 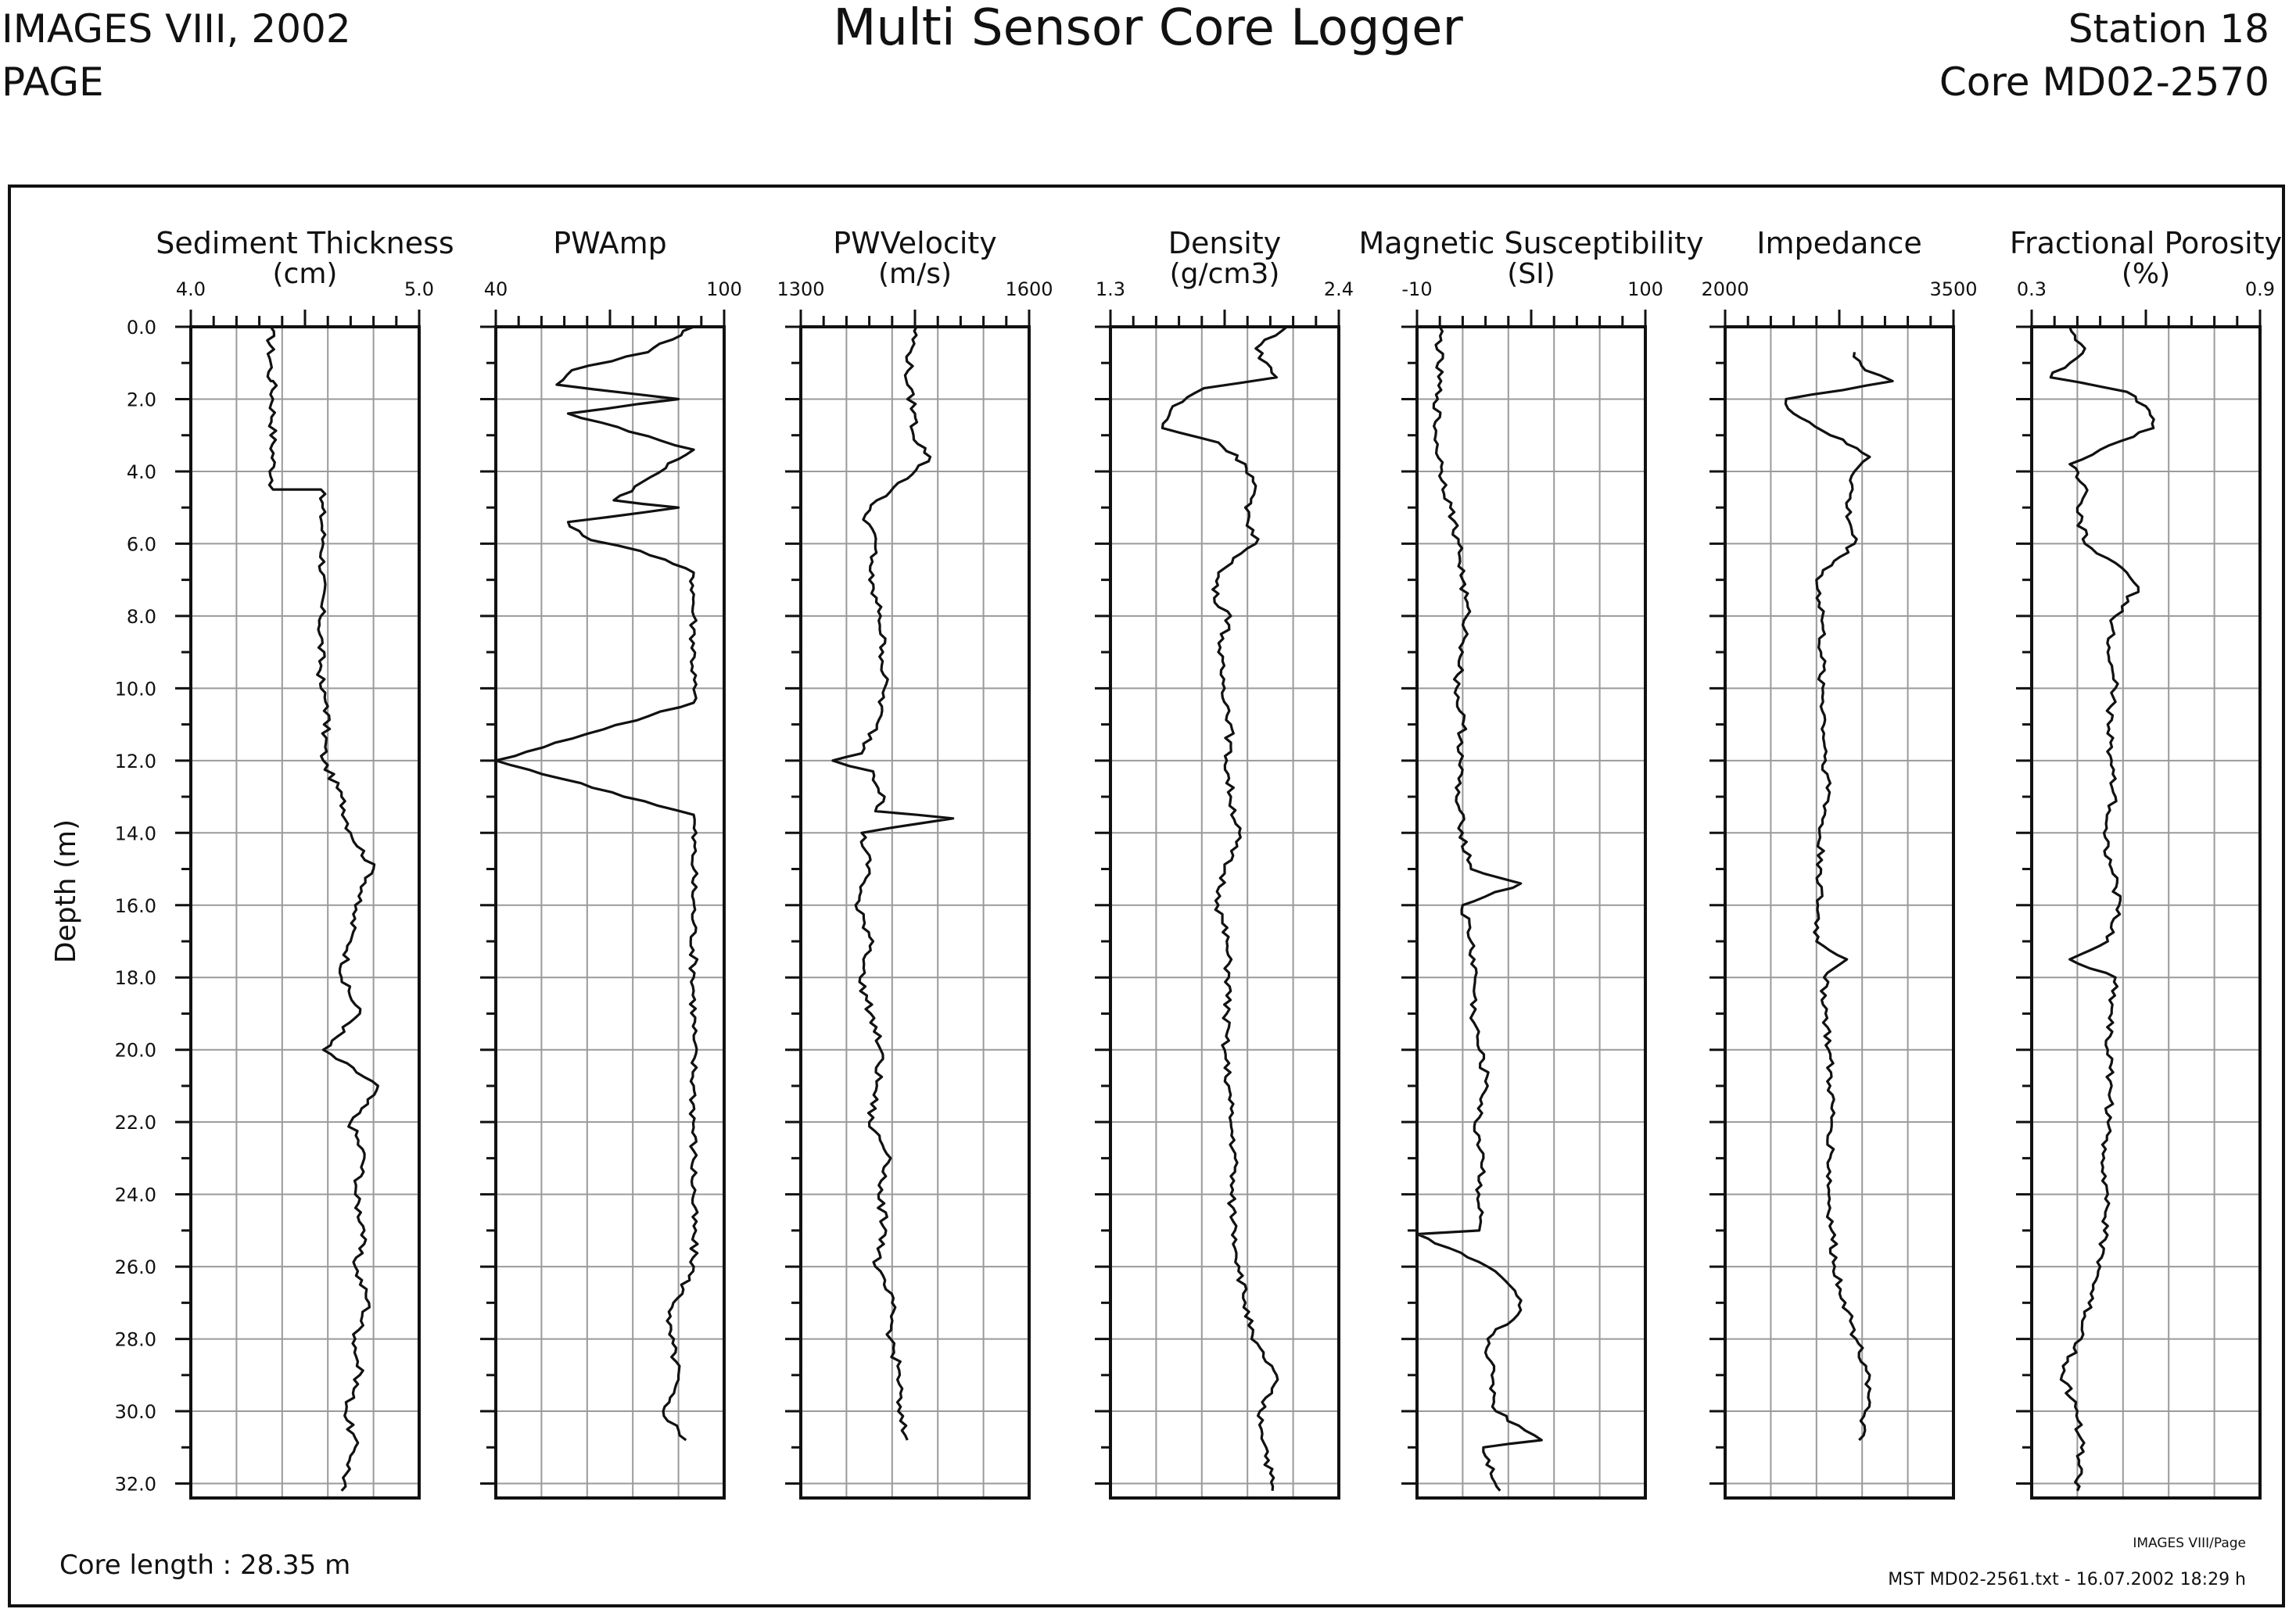 What do you see at coordinates (135, 1051) in the screenshot?
I see `y-tick-label: 20.0` at bounding box center [135, 1051].